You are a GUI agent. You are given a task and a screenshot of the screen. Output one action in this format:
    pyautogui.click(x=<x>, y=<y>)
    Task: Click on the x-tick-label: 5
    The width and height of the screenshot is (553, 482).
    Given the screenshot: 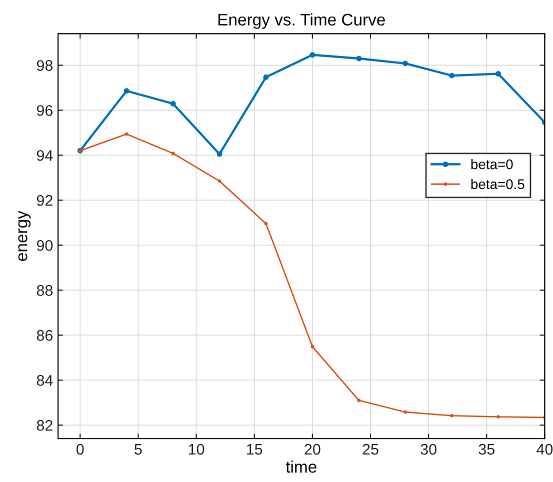 What is the action you would take?
    pyautogui.click(x=138, y=449)
    